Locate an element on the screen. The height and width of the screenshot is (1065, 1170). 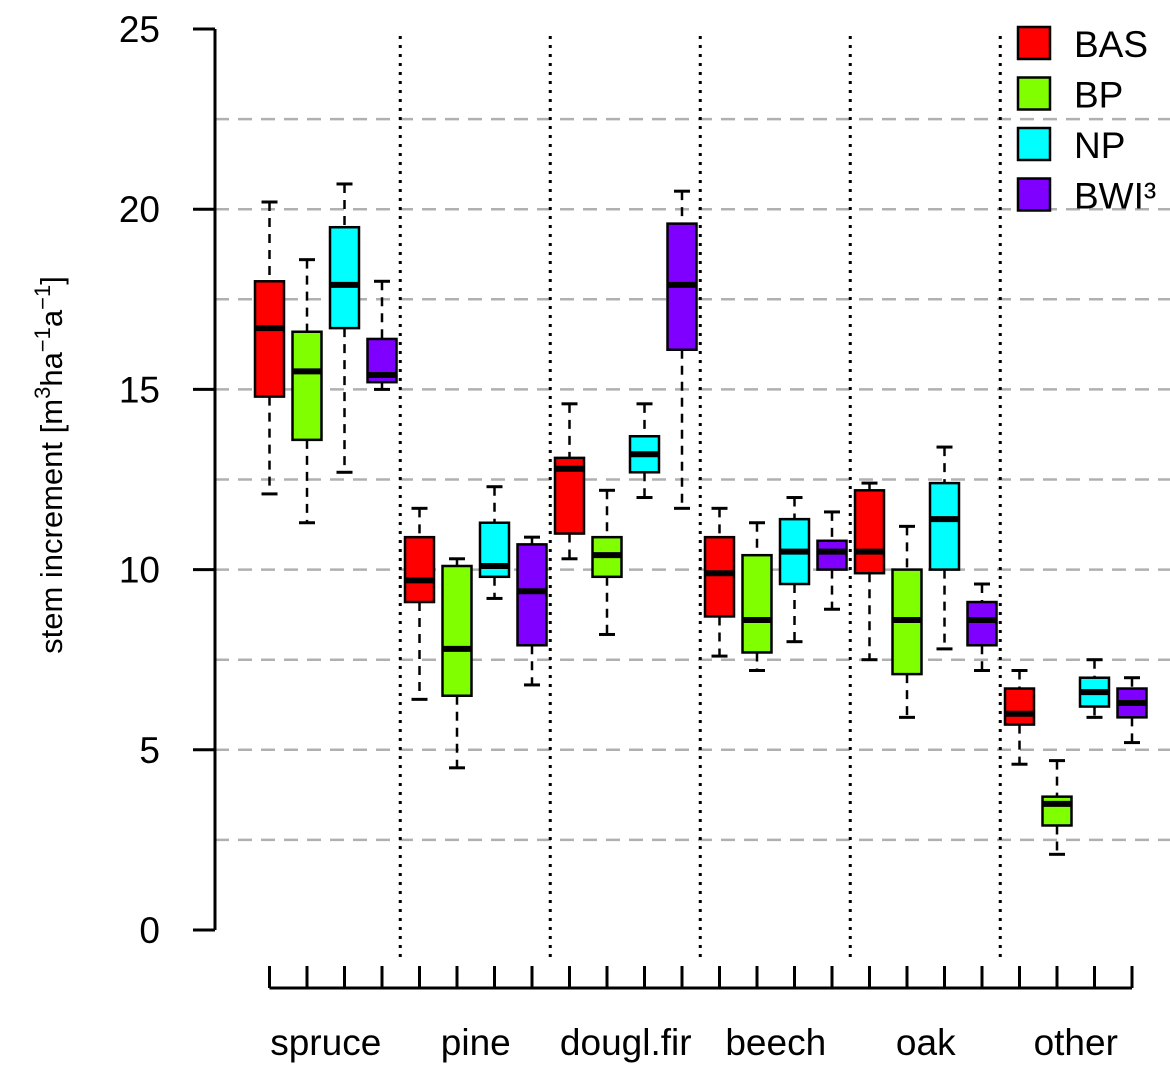
box-beech-NP is located at coordinates (794, 570).